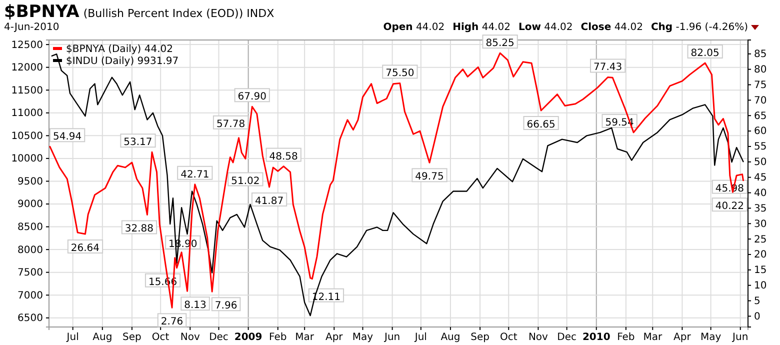 The width and height of the screenshot is (780, 345). What do you see at coordinates (32, 27) in the screenshot?
I see `text: 4-Jun-2010` at bounding box center [32, 27].